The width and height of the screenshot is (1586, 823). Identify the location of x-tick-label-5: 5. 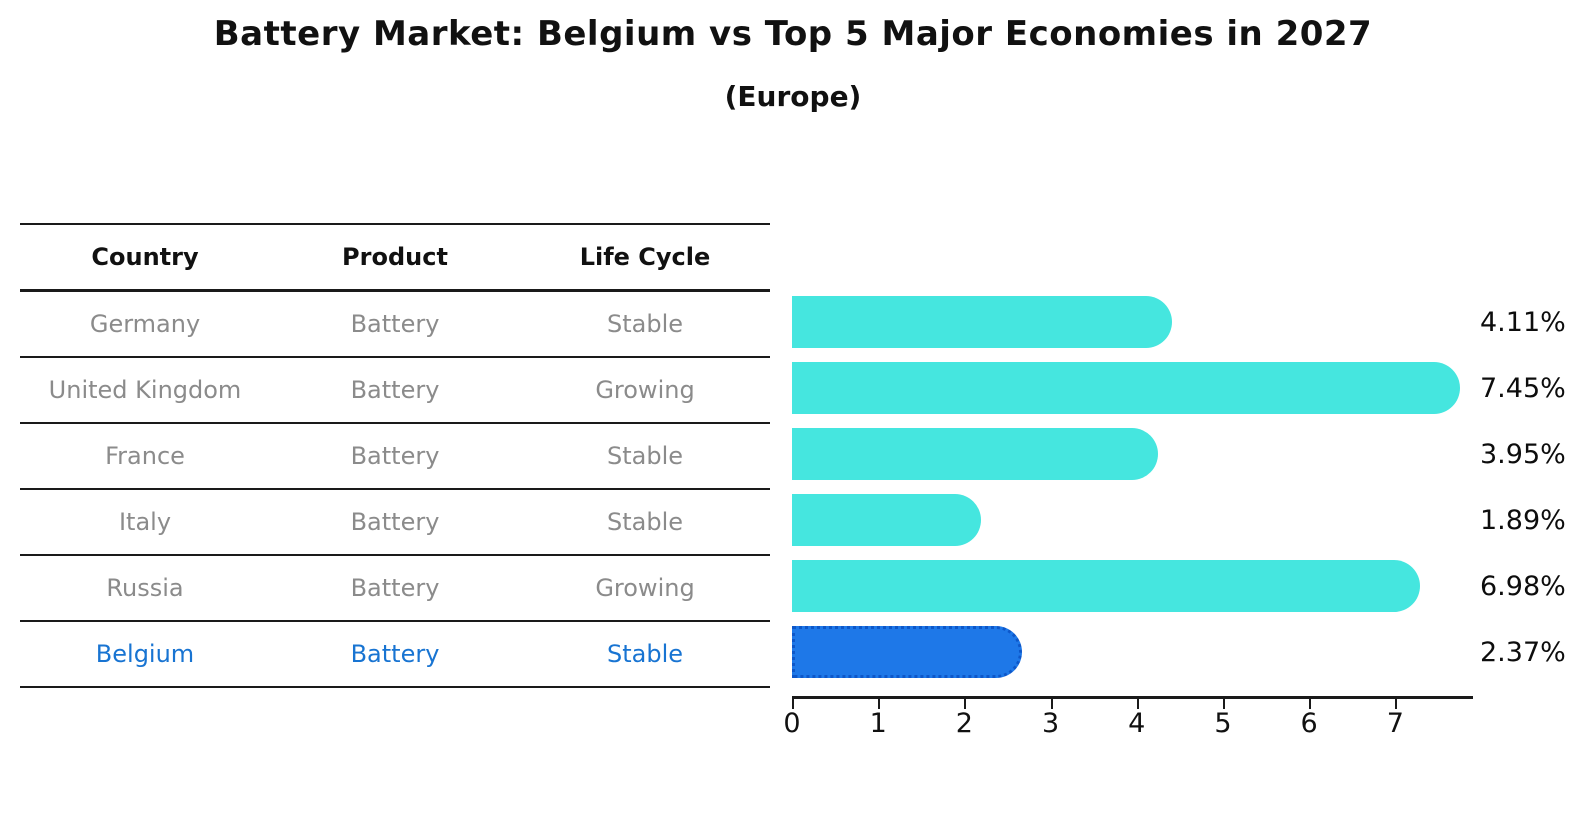
(1223, 723).